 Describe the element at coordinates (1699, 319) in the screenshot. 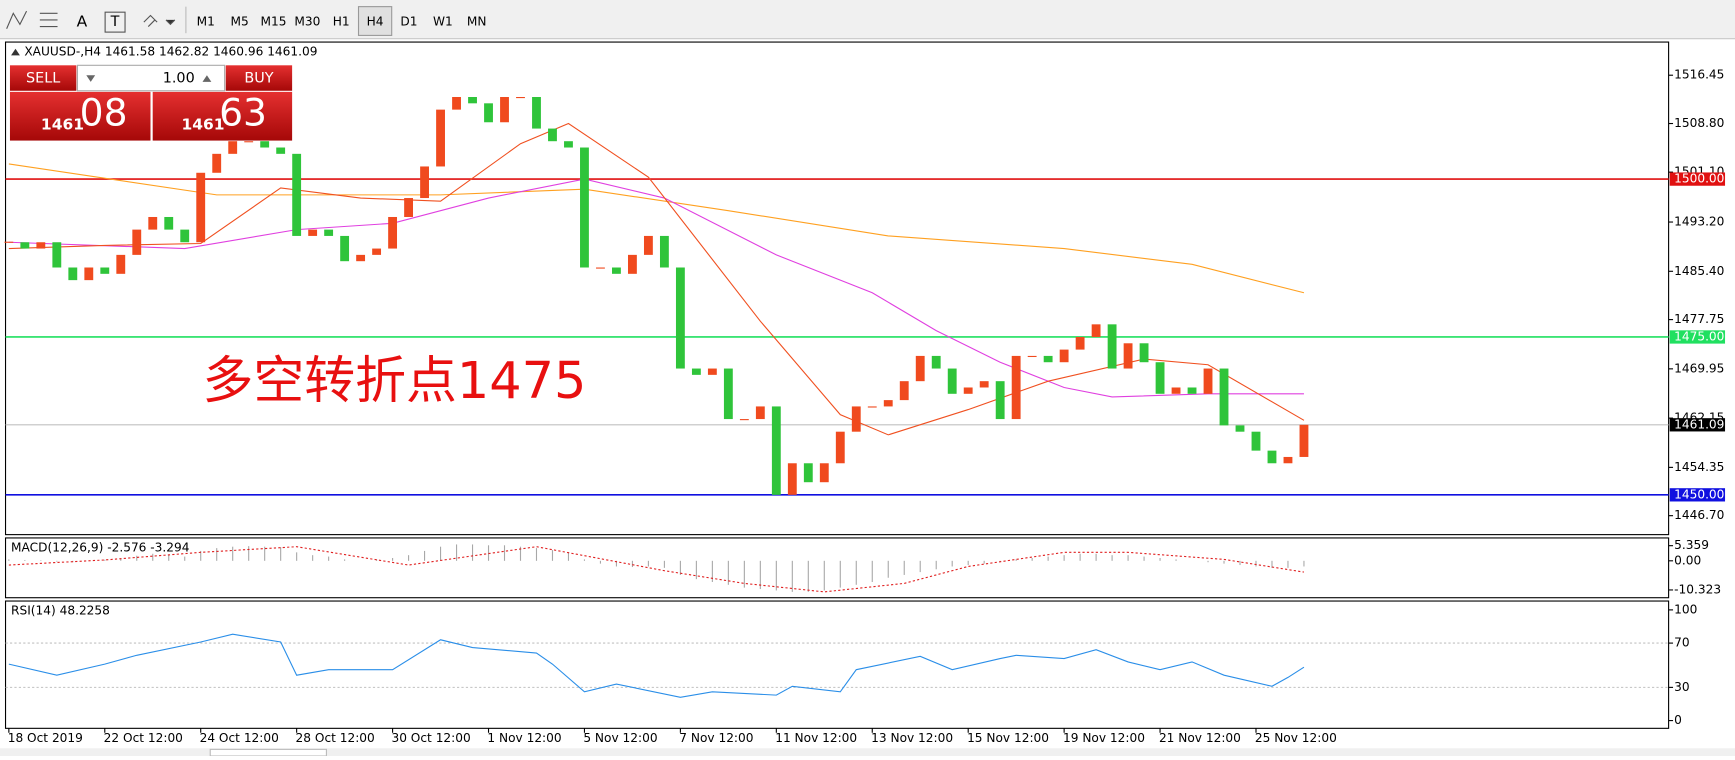

I see `y-tick-label: 1477.75` at that location.